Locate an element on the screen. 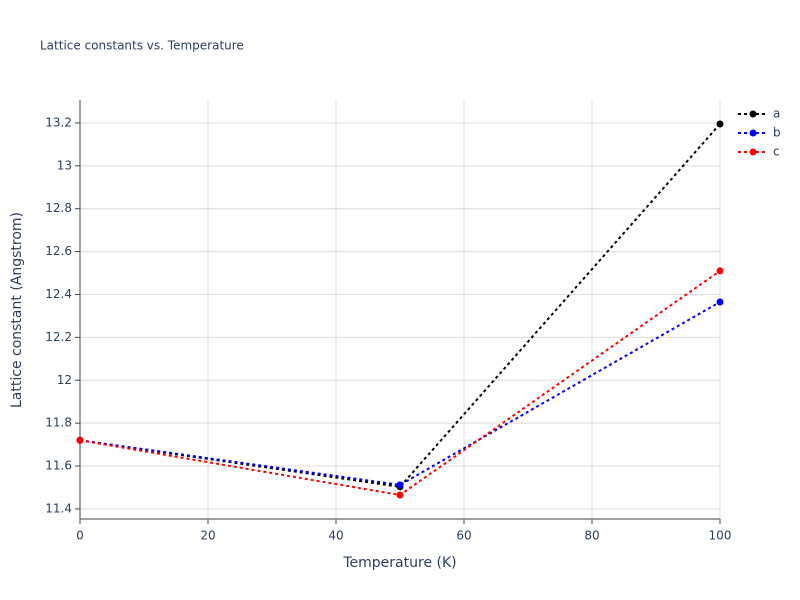  y-tick-label: 12.8 is located at coordinates (58, 208).